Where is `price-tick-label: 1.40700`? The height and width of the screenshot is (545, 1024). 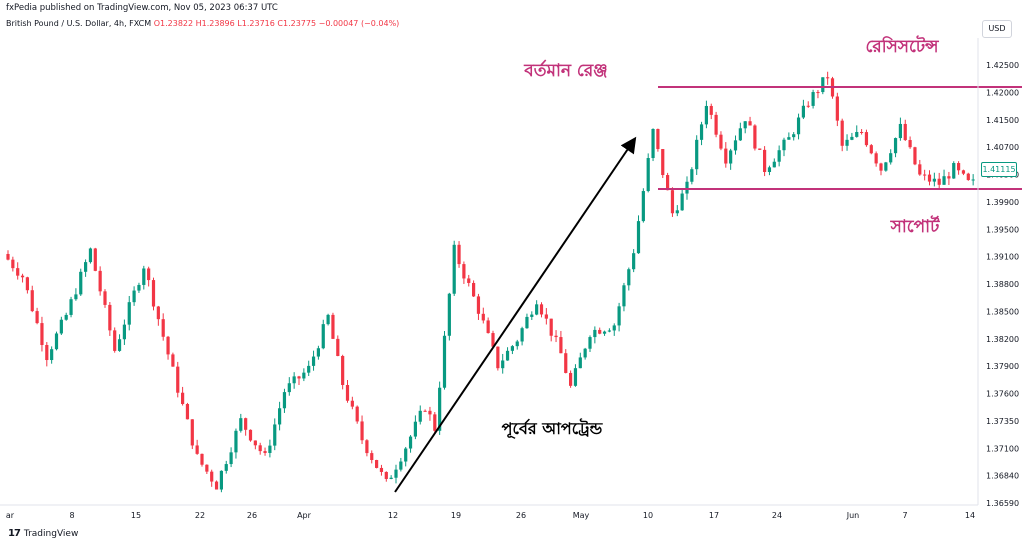 price-tick-label: 1.40700 is located at coordinates (1002, 147).